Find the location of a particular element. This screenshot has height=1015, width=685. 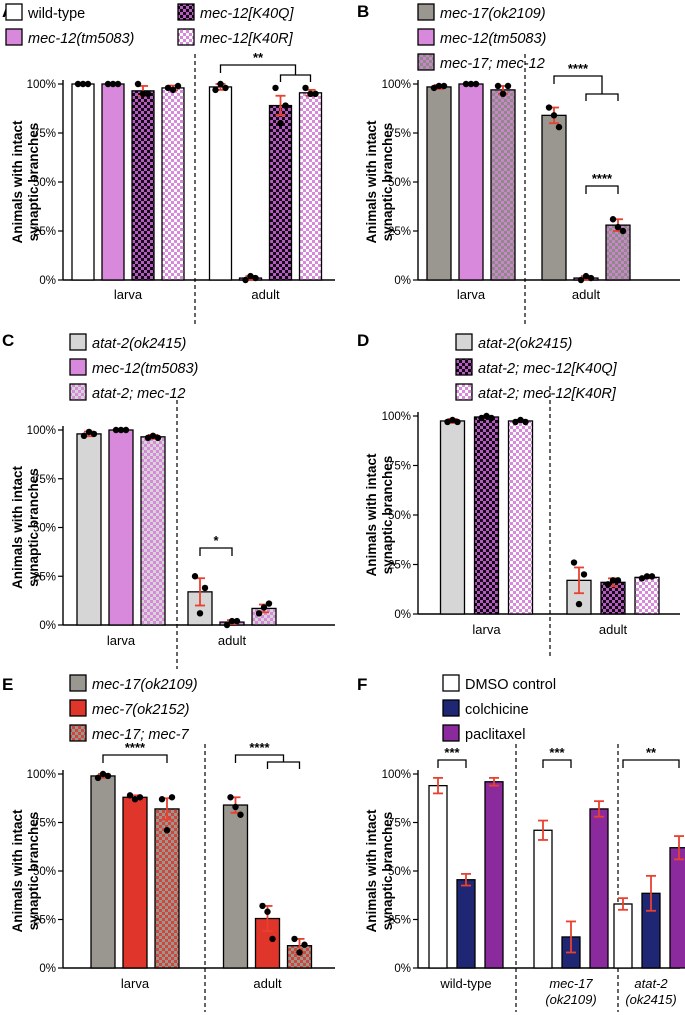

x-category-line: wild-type is located at coordinates (465, 983).